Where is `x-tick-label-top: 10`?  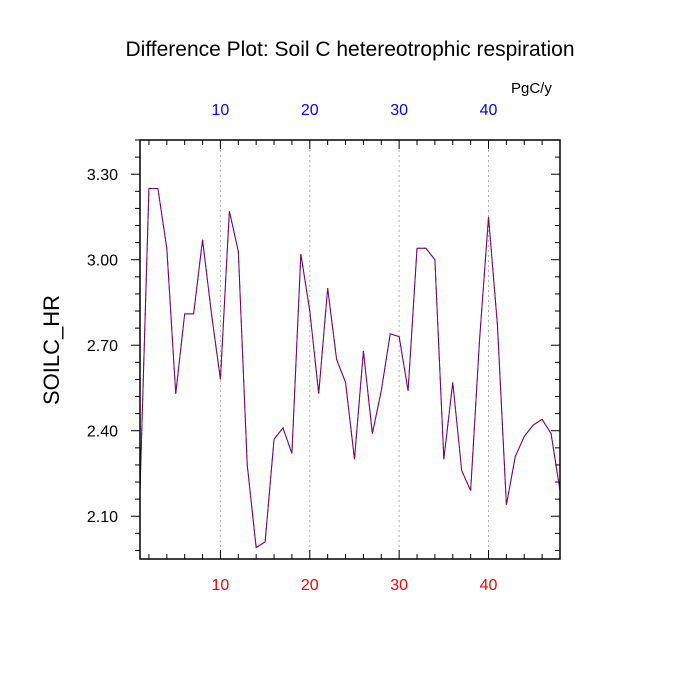 x-tick-label-top: 10 is located at coordinates (221, 110).